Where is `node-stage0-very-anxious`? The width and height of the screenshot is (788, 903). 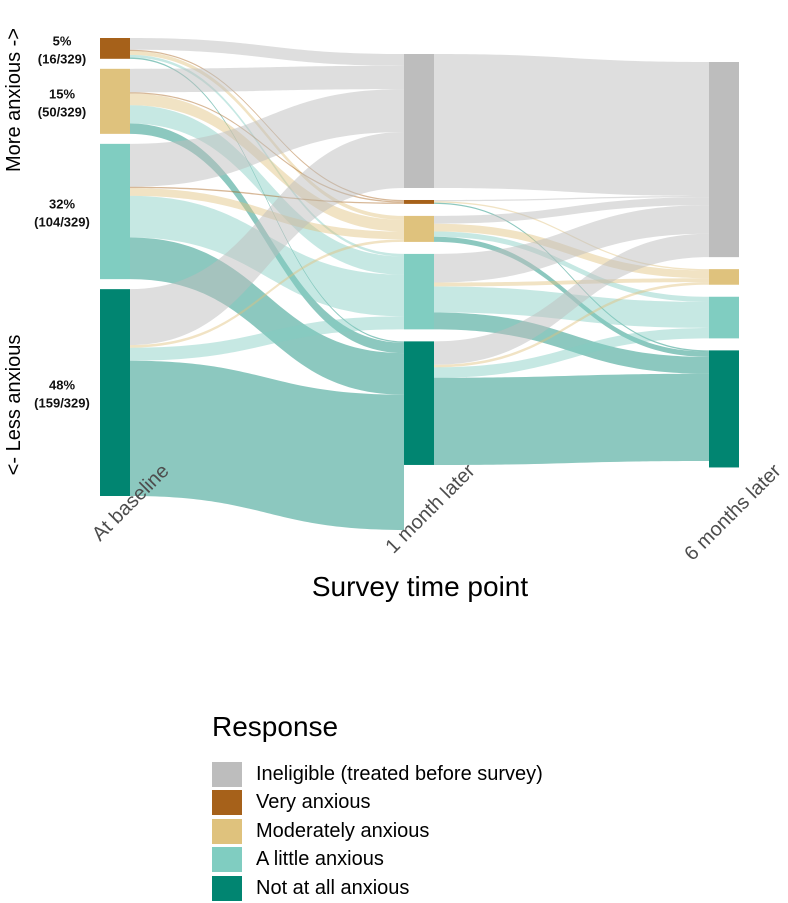
node-stage0-very-anxious is located at coordinates (115, 48).